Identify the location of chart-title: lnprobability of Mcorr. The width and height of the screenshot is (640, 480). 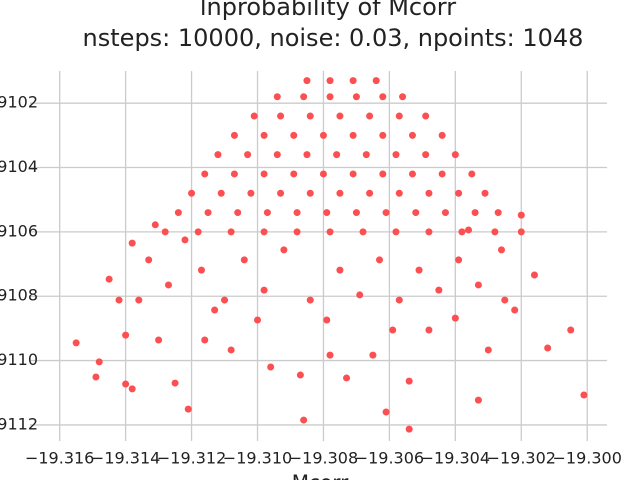
(328, 10).